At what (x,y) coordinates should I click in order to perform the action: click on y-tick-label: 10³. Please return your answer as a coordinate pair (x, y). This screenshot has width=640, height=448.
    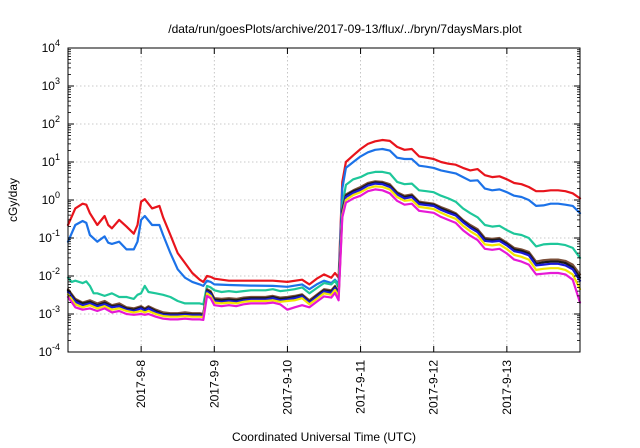
    Looking at the image, I should click on (51, 84).